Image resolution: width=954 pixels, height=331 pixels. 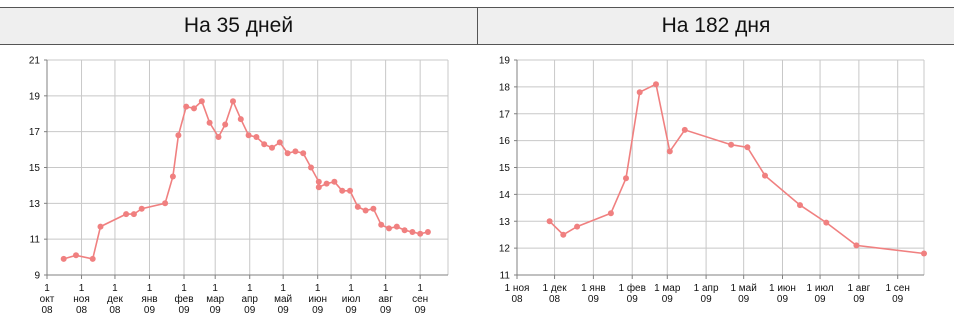 What do you see at coordinates (858, 288) in the screenshot?
I see `c182-xtick-label-line: 1 авг` at bounding box center [858, 288].